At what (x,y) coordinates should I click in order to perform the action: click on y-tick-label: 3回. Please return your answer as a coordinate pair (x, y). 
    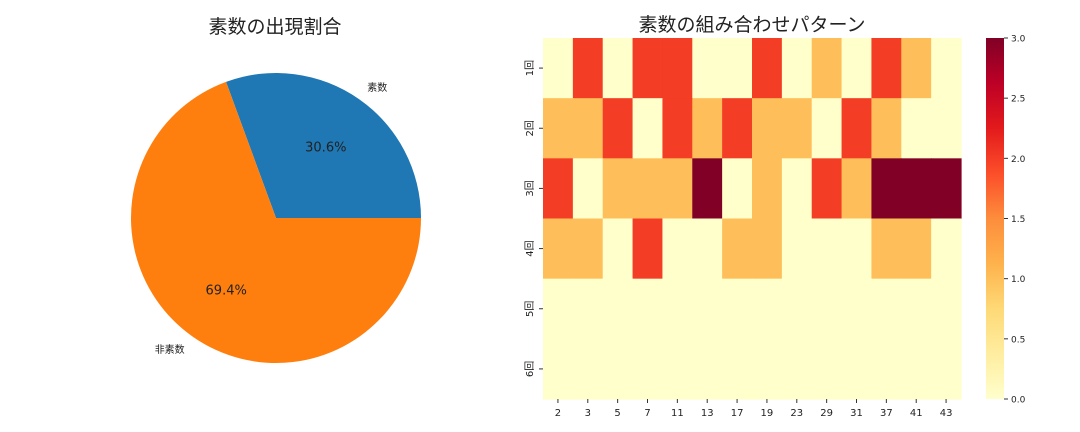
    Looking at the image, I should click on (530, 188).